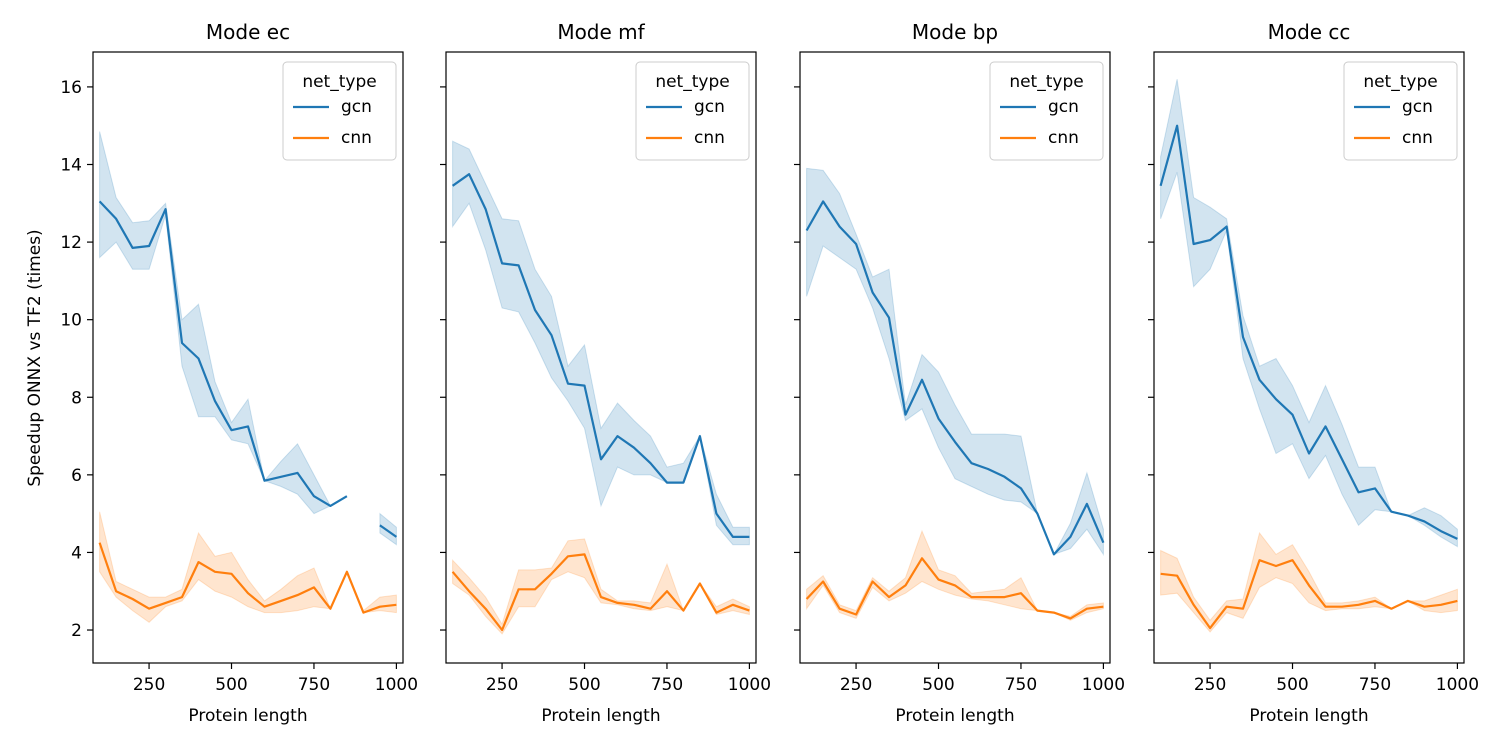 The width and height of the screenshot is (1500, 750). What do you see at coordinates (35, 357) in the screenshot?
I see `y-axis-label: Speedup ONNX vs TF2 (times)` at bounding box center [35, 357].